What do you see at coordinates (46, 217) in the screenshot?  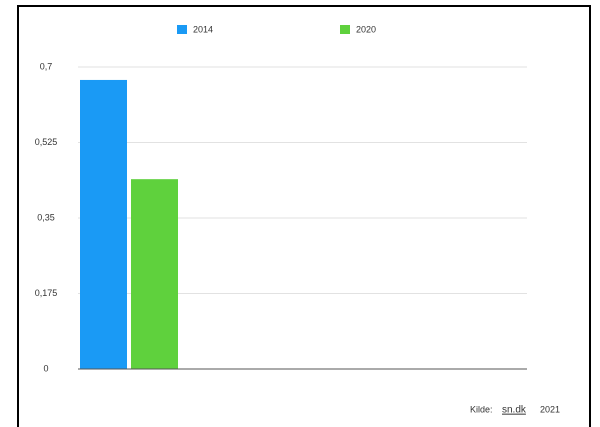 I see `y-tick-label: 0,35` at bounding box center [46, 217].